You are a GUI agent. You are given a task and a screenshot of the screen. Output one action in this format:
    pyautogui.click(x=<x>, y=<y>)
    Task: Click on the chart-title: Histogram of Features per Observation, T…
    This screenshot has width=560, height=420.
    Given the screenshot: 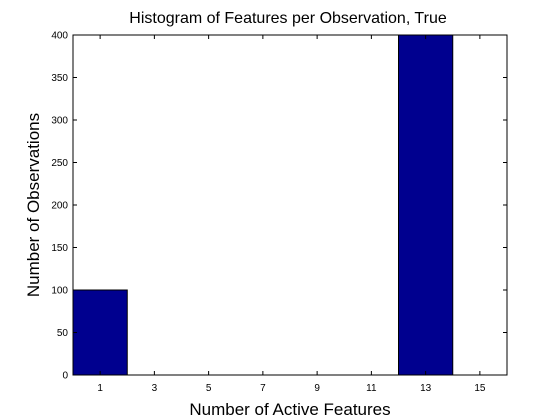 What is the action you would take?
    pyautogui.click(x=288, y=18)
    